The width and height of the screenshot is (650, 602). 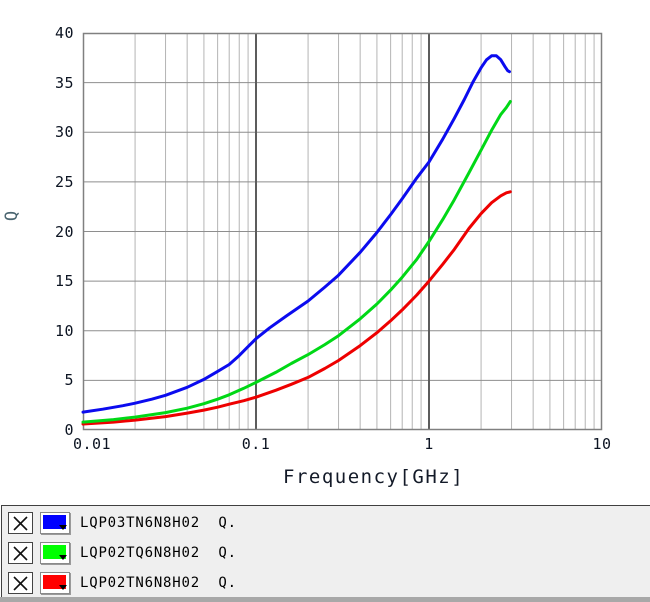 What do you see at coordinates (158, 523) in the screenshot?
I see `legend-series-label: LQP03TN6N8H02 Q.` at bounding box center [158, 523].